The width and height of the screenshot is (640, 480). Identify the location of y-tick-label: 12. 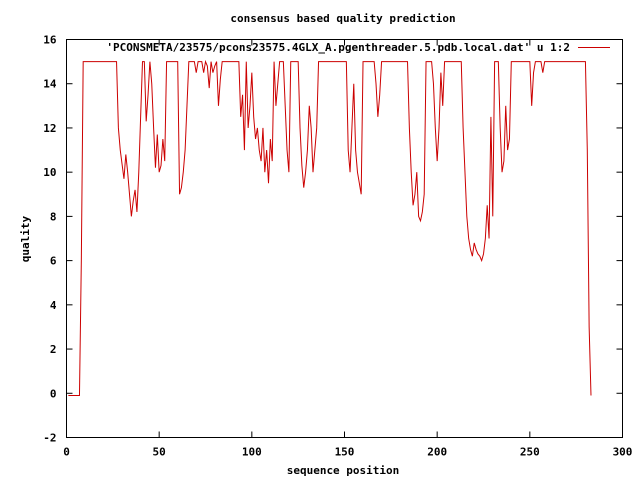
(49, 128).